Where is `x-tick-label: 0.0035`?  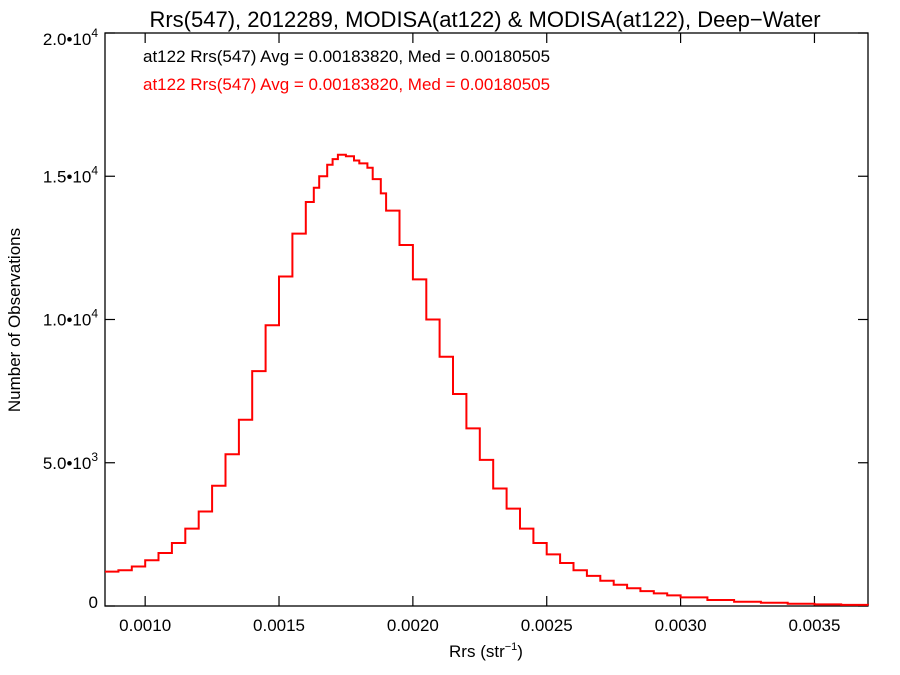 x-tick-label: 0.0035 is located at coordinates (814, 625).